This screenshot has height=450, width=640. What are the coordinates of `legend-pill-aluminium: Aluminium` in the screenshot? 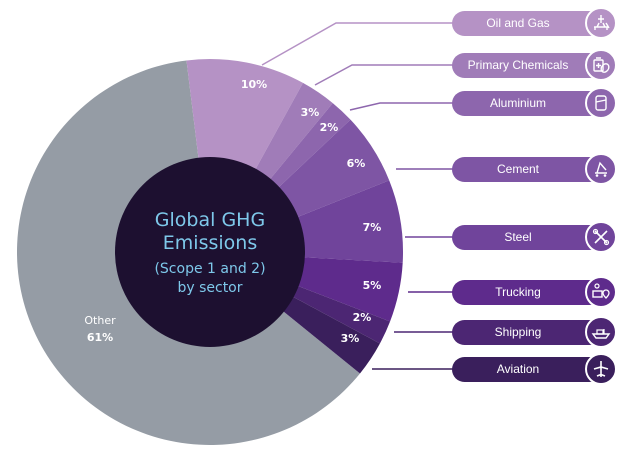 It's located at (527, 103).